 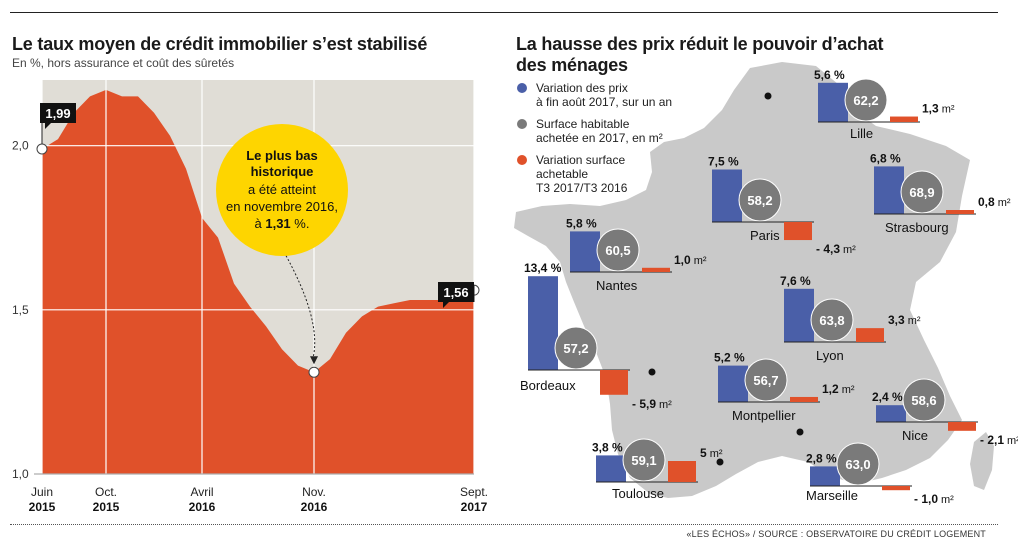 I want to click on callout-line5-value: 1,31, so click(x=277, y=223).